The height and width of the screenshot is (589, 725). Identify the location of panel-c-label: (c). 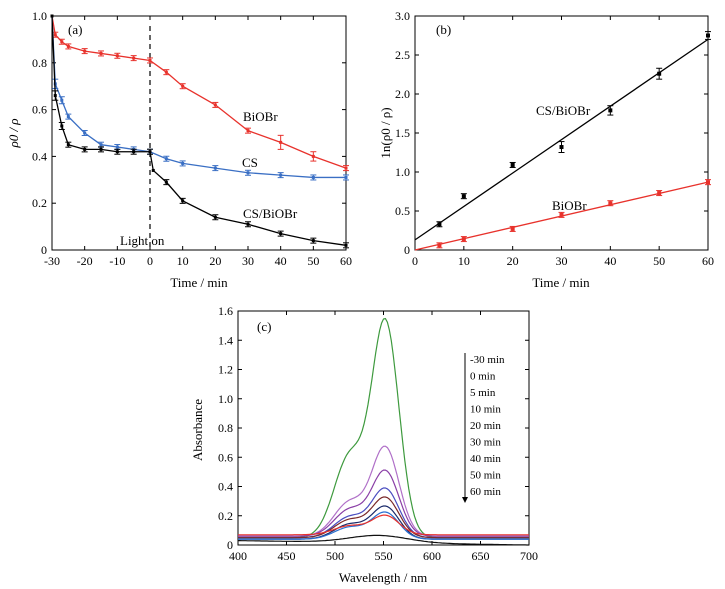
(264, 326).